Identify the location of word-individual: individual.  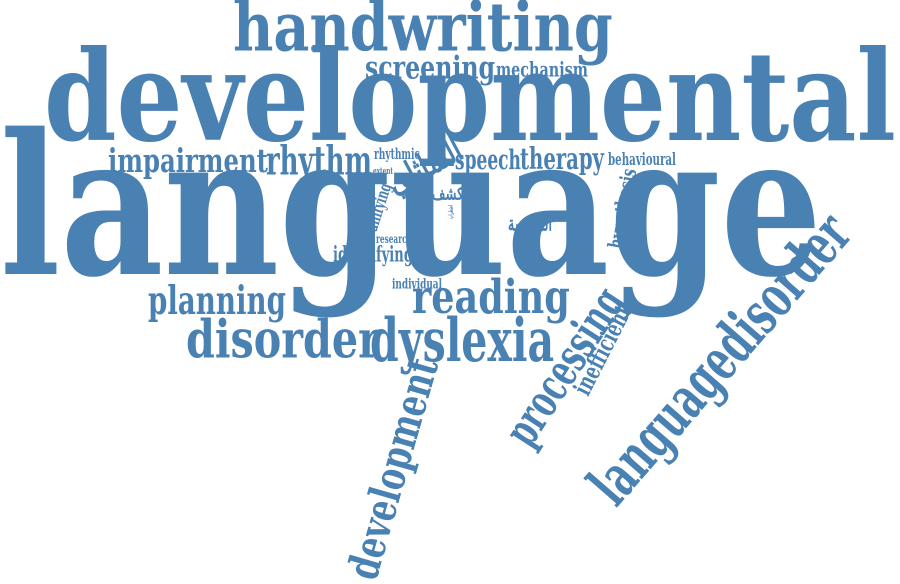
(417, 285).